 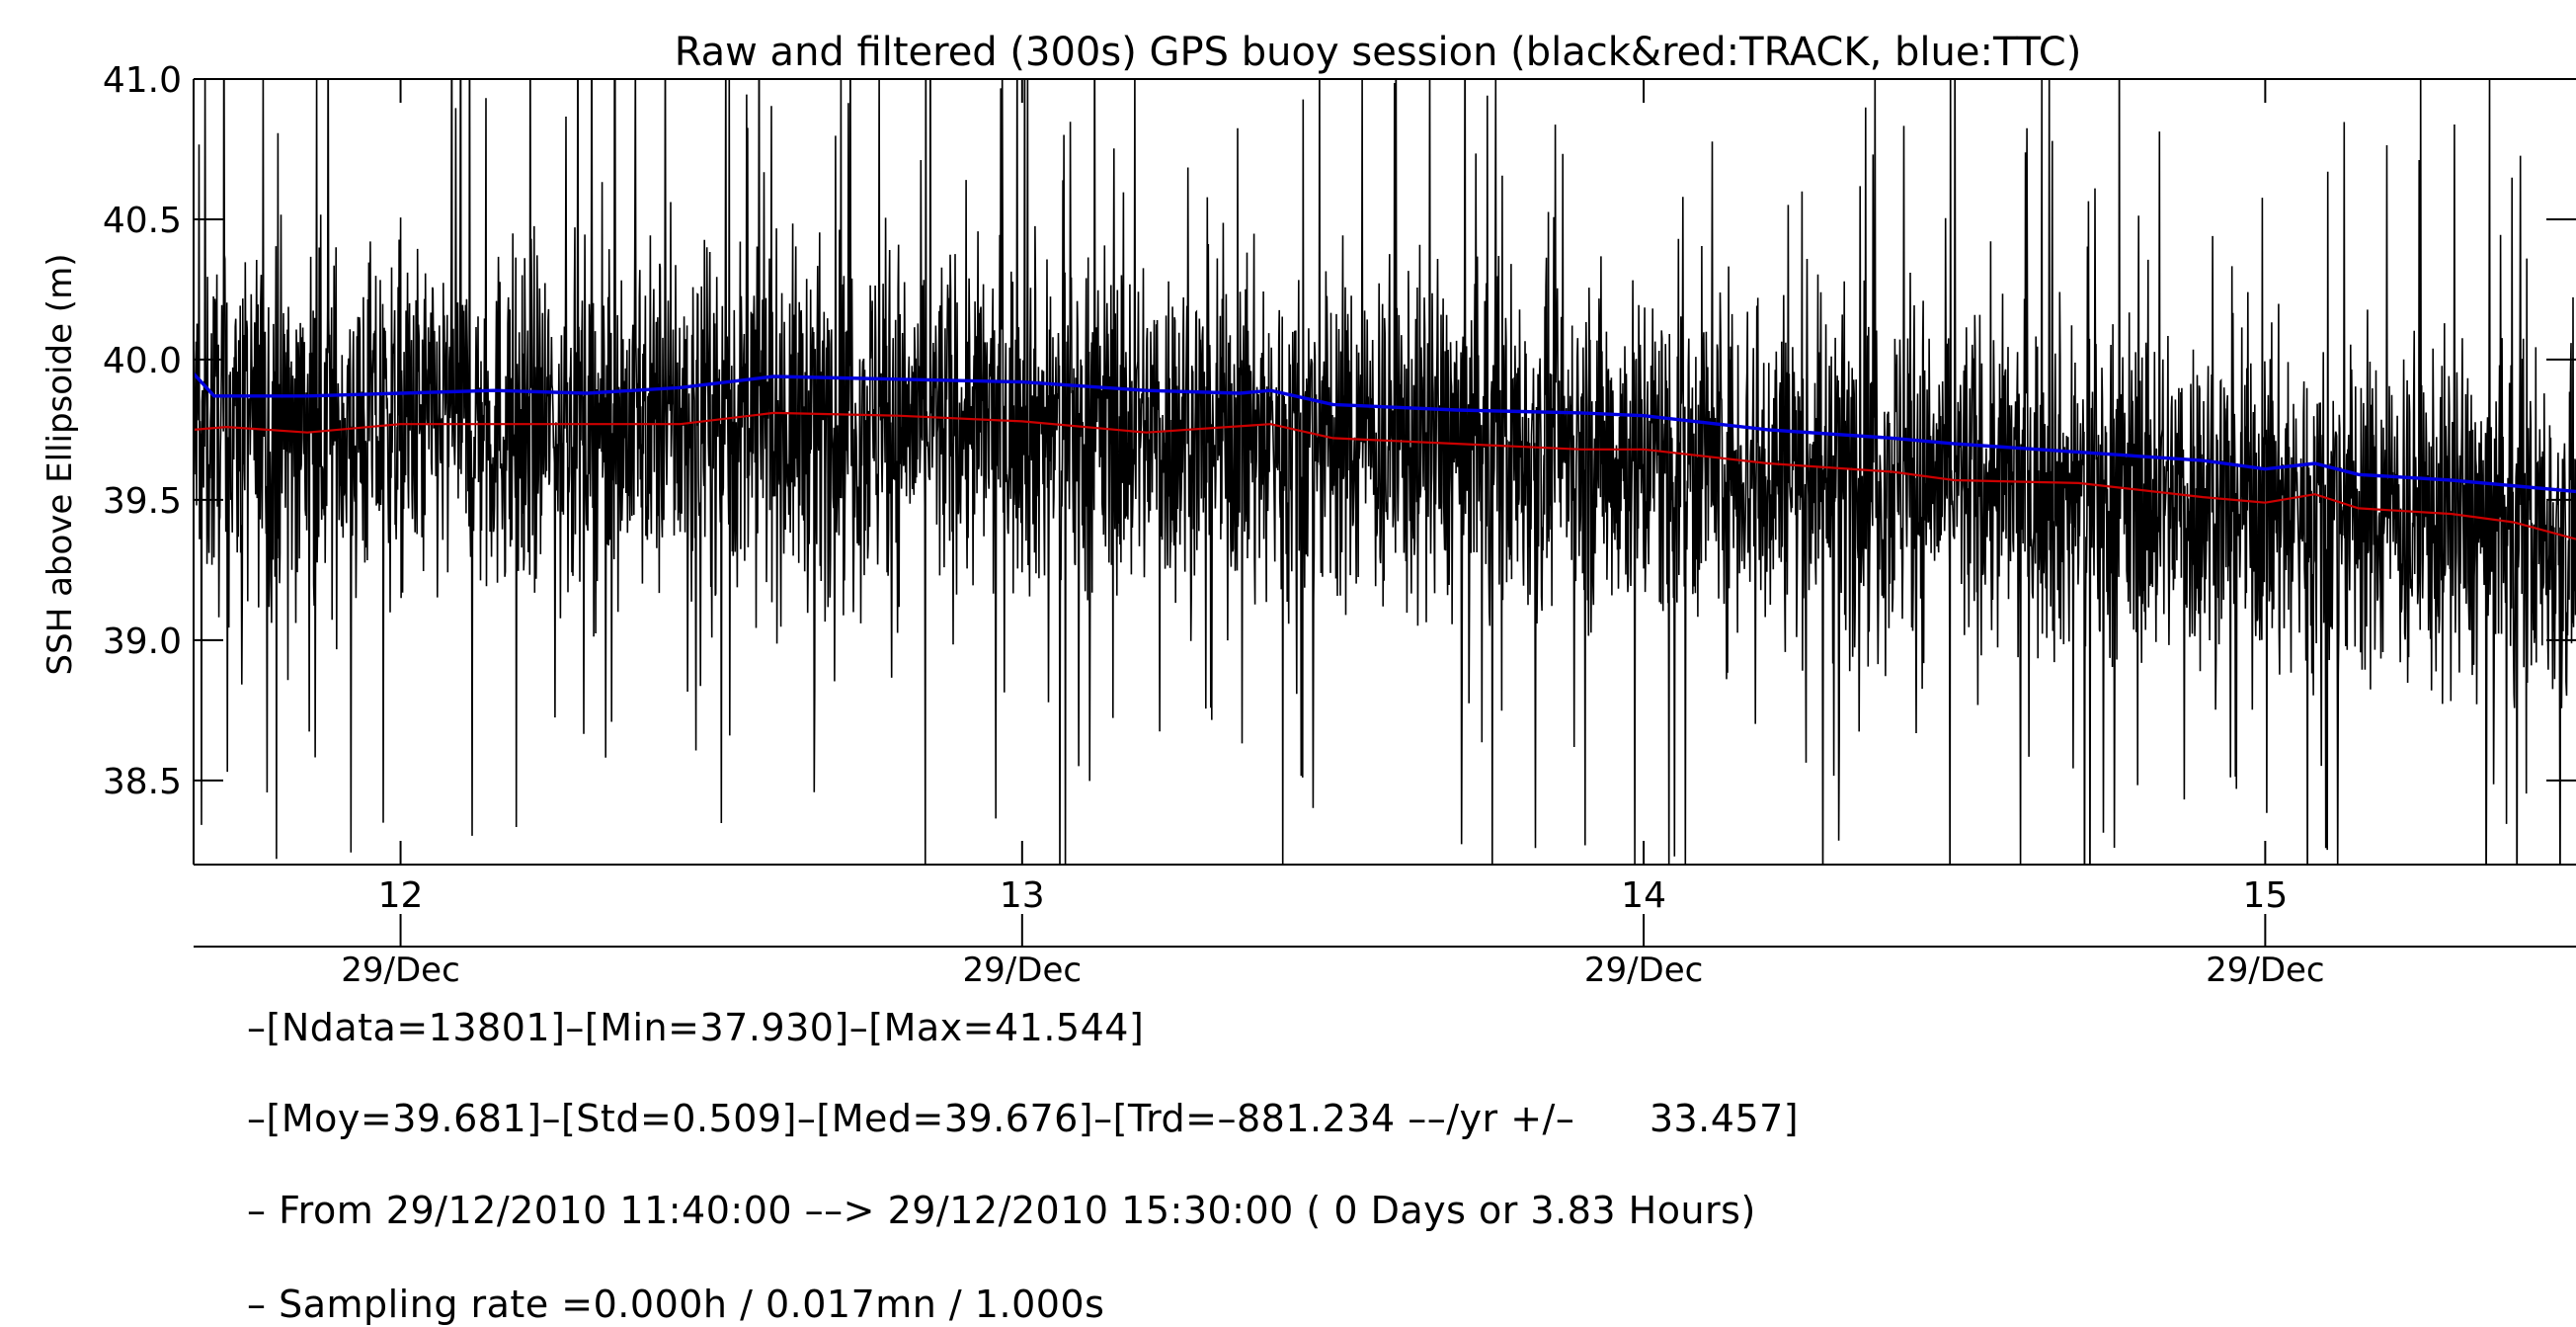 I want to click on y-tick-label: 40.5, so click(x=142, y=221).